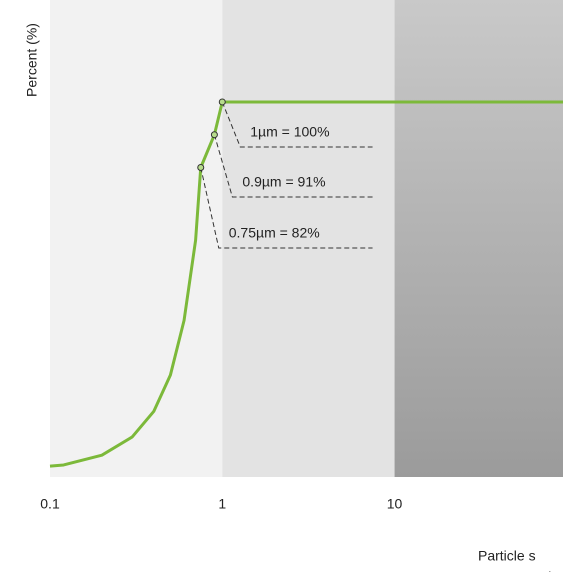  I want to click on annotation: 1µm = 100%, so click(289, 132).